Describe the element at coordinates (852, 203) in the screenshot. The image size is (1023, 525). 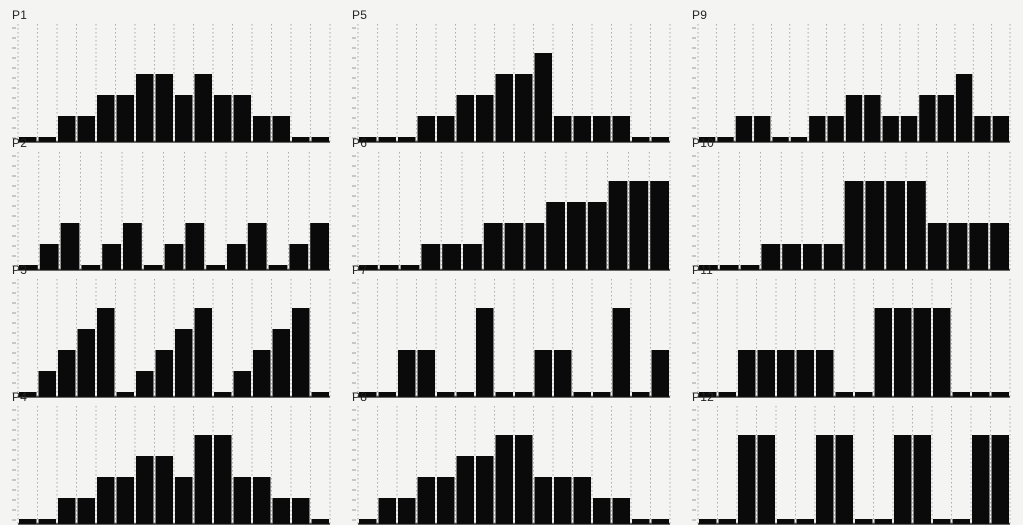
I see `chart-panel-p10: P10` at that location.